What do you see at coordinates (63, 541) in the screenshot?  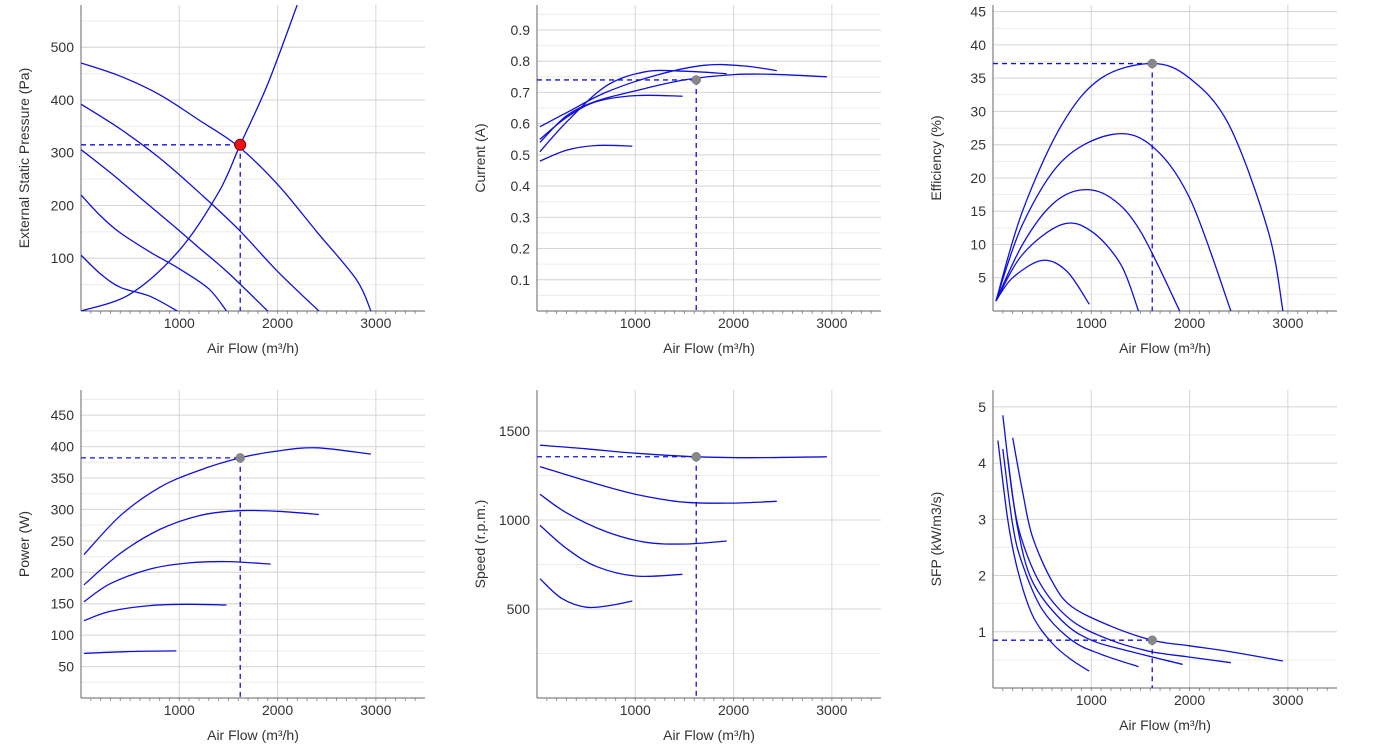 I see `y-tick-label: 250` at bounding box center [63, 541].